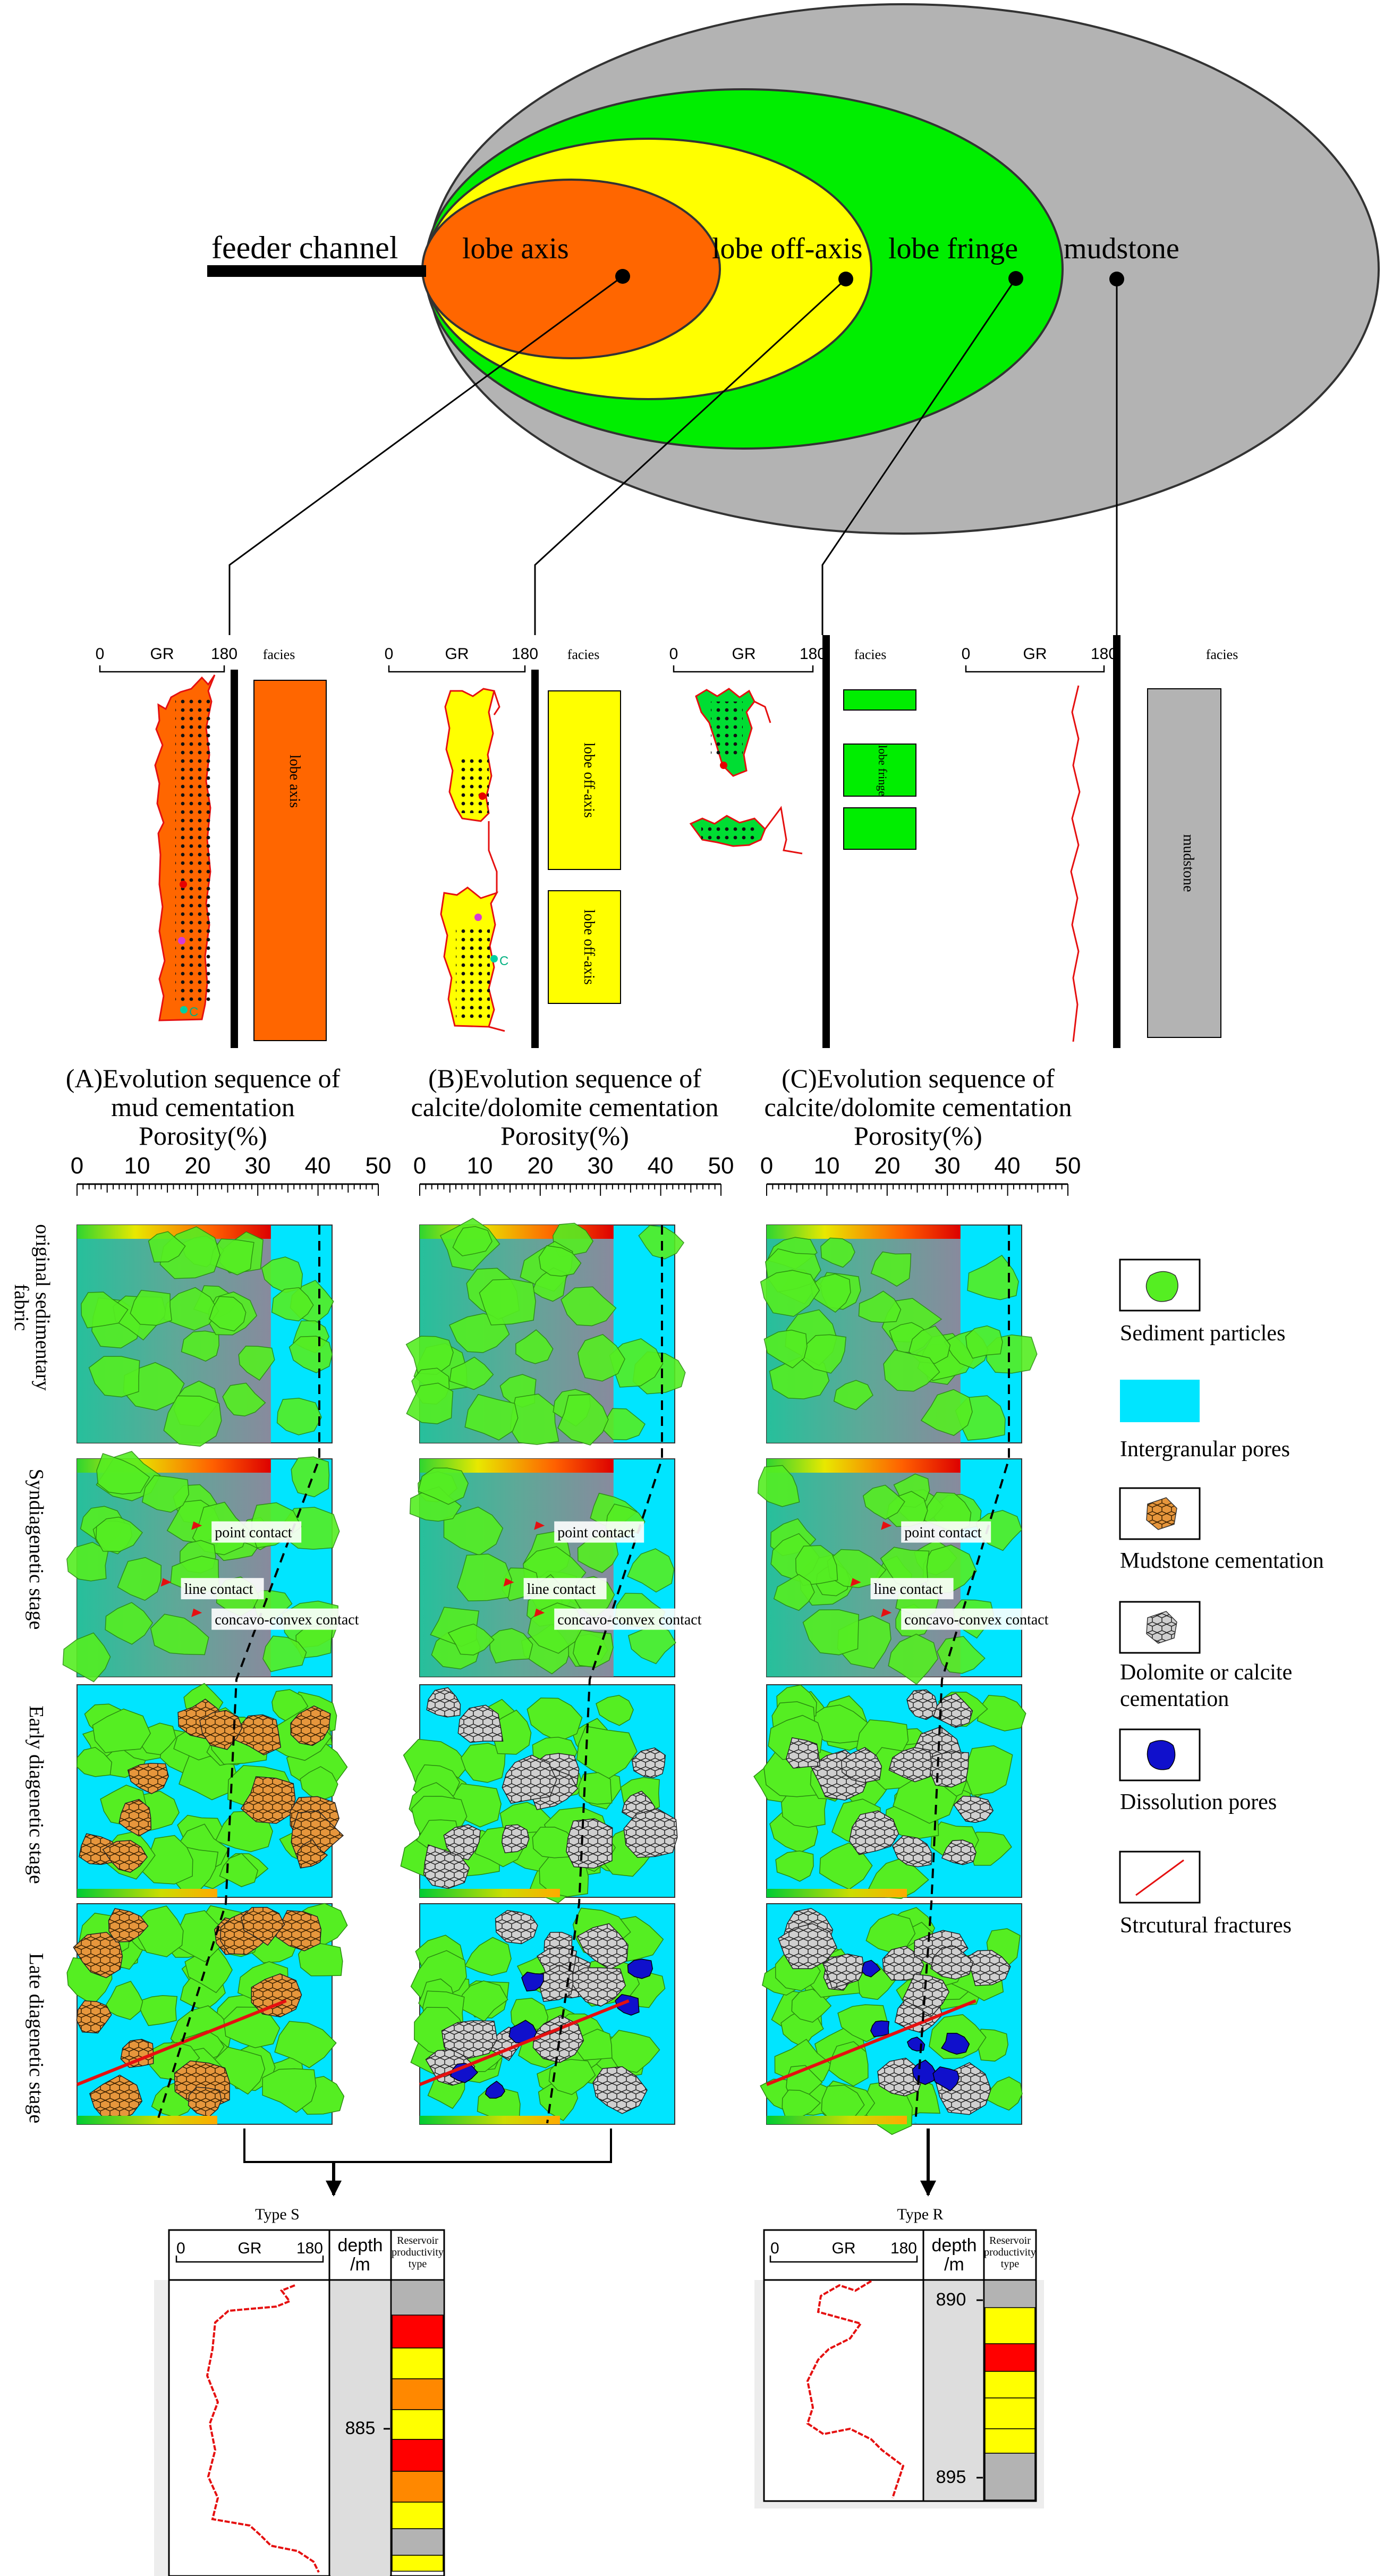 This screenshot has width=1384, height=2576. I want to click on stage-label-syndiagenetic: Syndiagenetic stage, so click(36, 1550).